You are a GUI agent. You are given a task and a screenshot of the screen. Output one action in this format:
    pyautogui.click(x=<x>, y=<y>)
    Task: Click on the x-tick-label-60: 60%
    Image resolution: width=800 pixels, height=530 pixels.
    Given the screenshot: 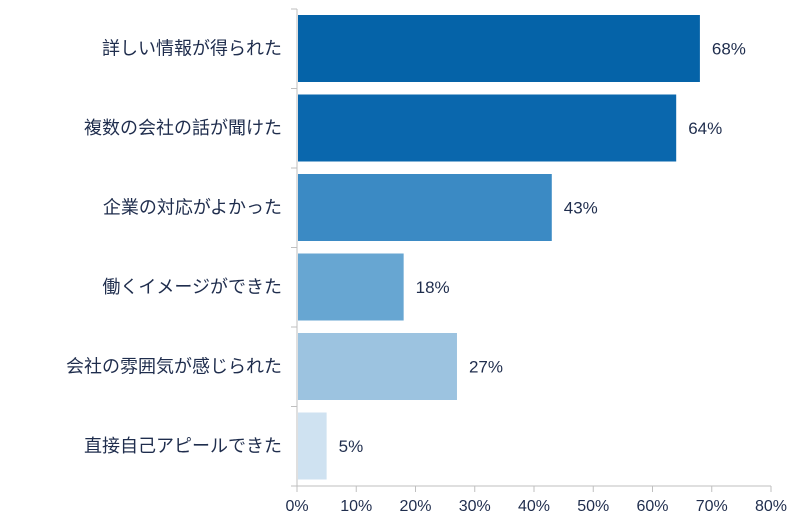 What is the action you would take?
    pyautogui.click(x=652, y=506)
    